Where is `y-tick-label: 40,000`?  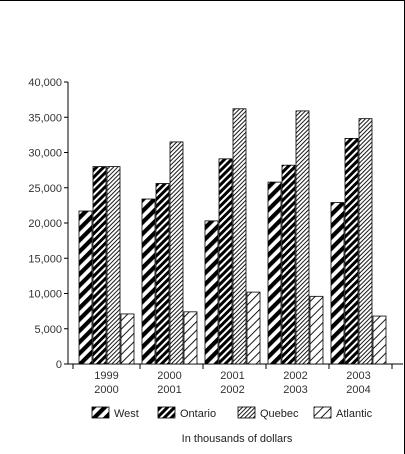 y-tick-label: 40,000 is located at coordinates (45, 83).